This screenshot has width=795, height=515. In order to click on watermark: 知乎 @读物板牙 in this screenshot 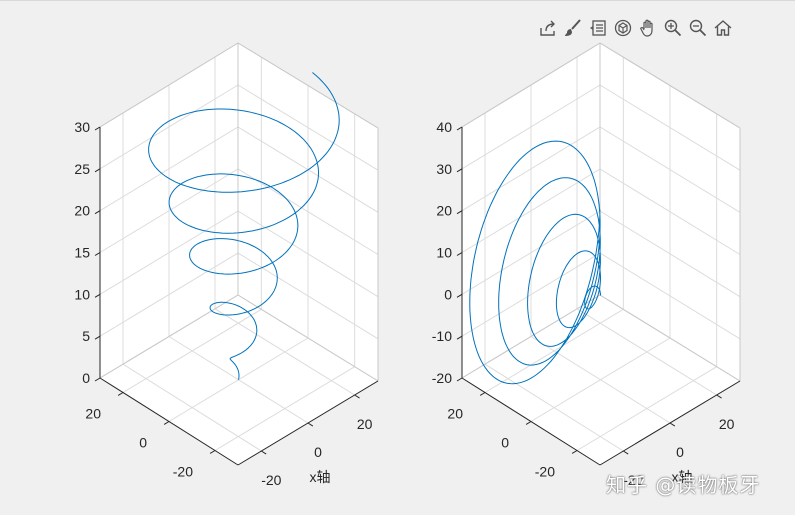, I will do `click(683, 485)`.